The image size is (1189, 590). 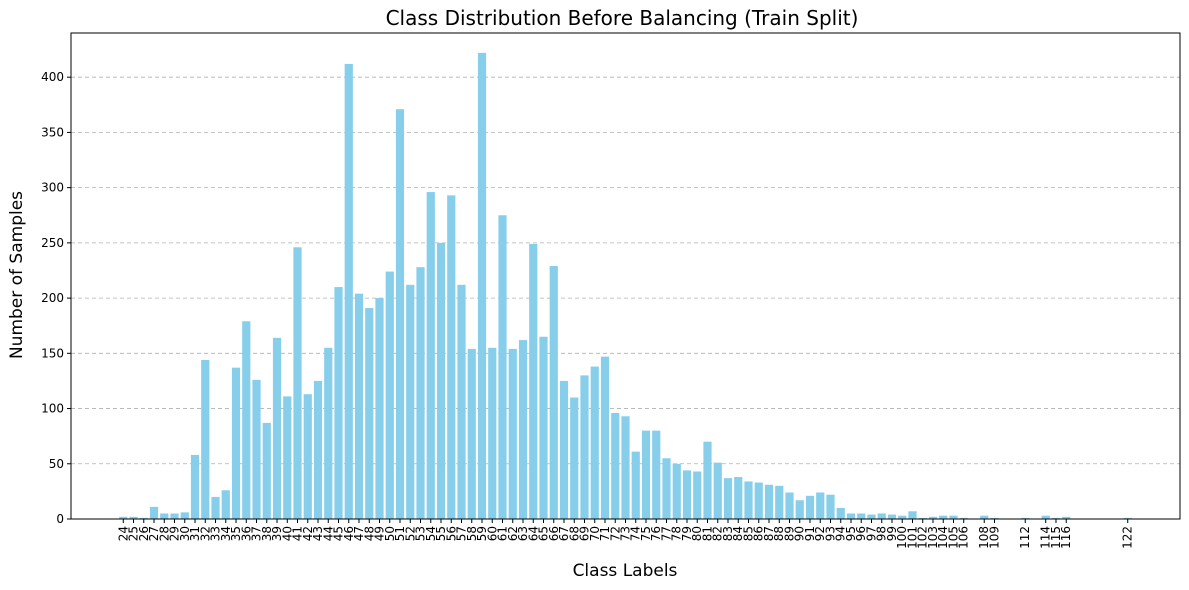 What do you see at coordinates (902, 537) in the screenshot?
I see `x-tick-label: 100` at bounding box center [902, 537].